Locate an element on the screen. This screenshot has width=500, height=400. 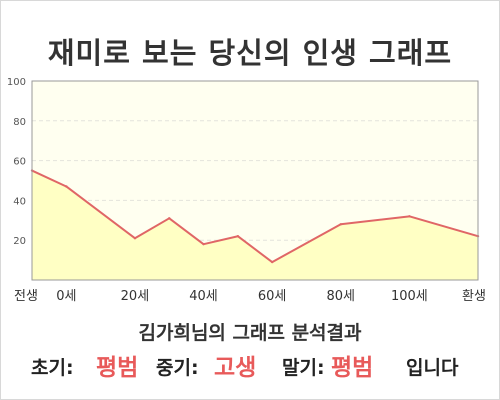
mid-value: 고생 is located at coordinates (235, 368).